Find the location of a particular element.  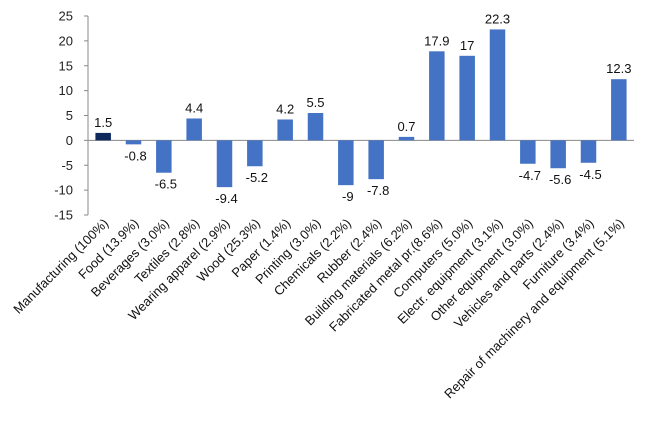

y-tick-label: 25 is located at coordinates (66, 16).